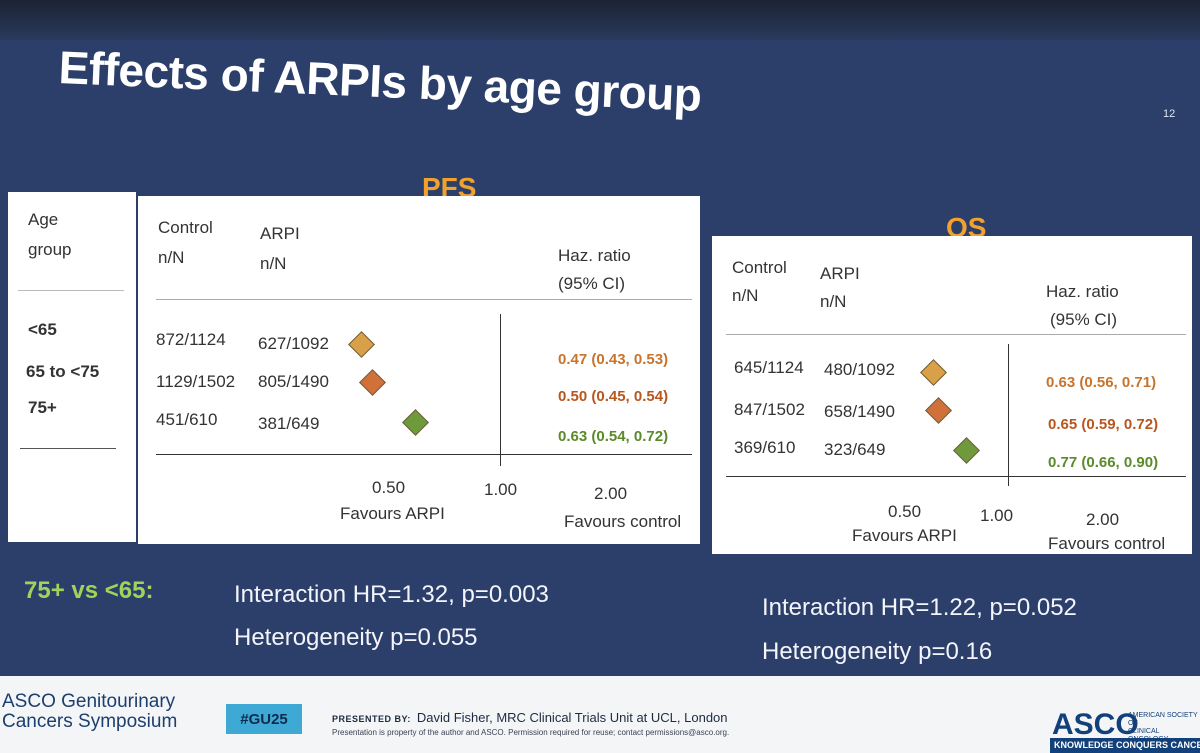 The height and width of the screenshot is (753, 1200). I want to click on pfs-row3-control: 451/610, so click(187, 419).